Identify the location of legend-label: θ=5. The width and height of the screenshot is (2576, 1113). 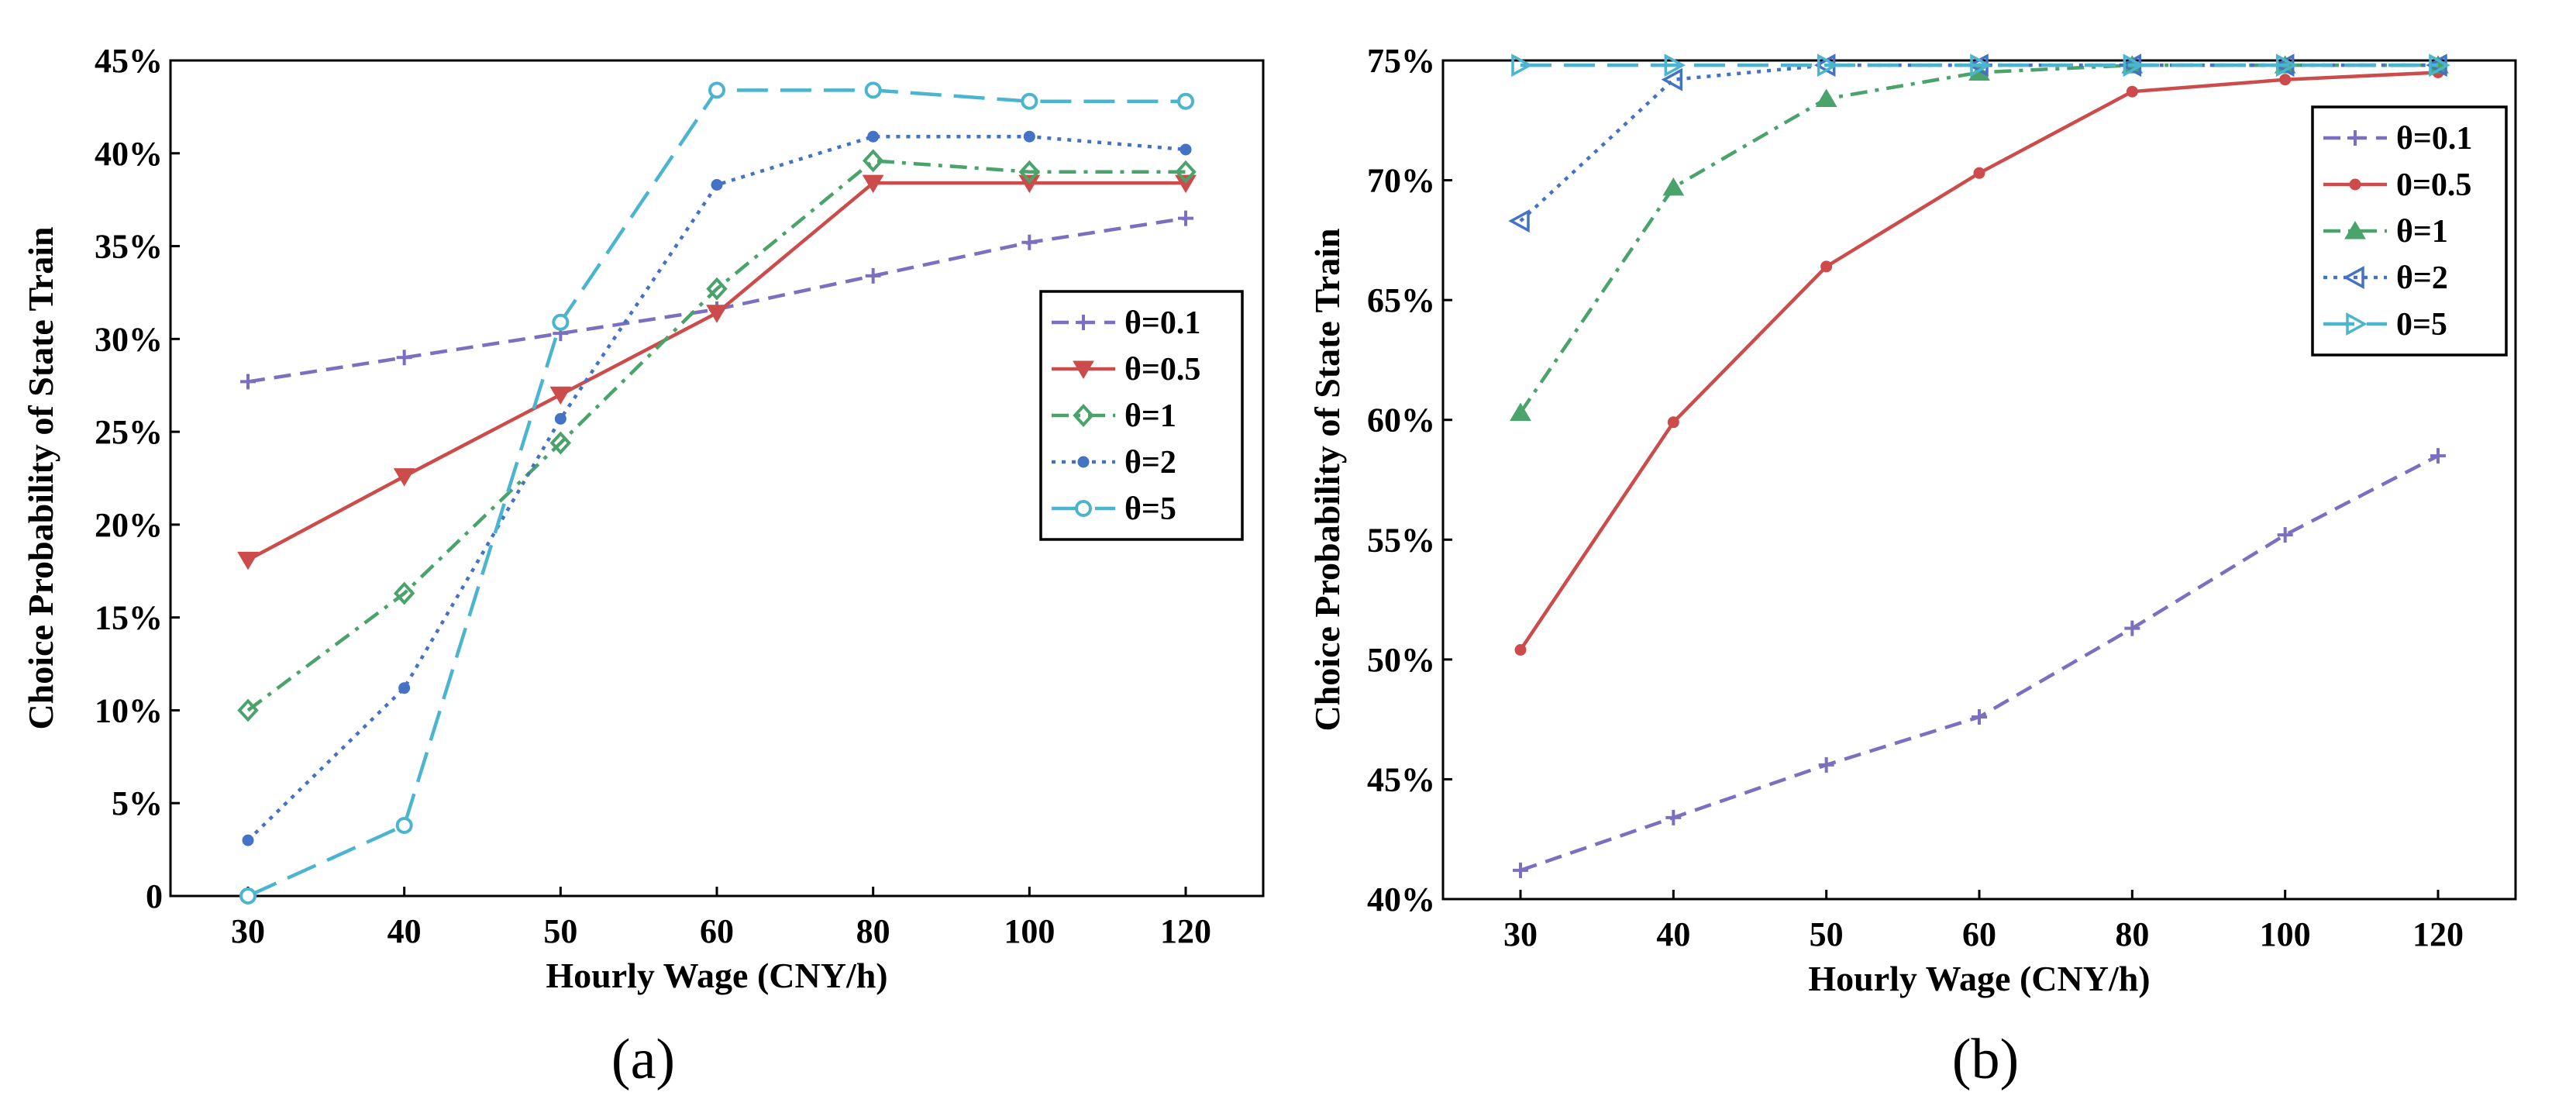
(1150, 509).